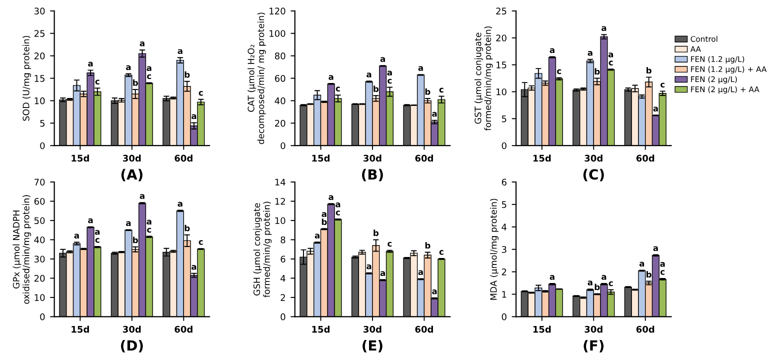  I want to click on y-tick-label: 25, so click(39, 33).